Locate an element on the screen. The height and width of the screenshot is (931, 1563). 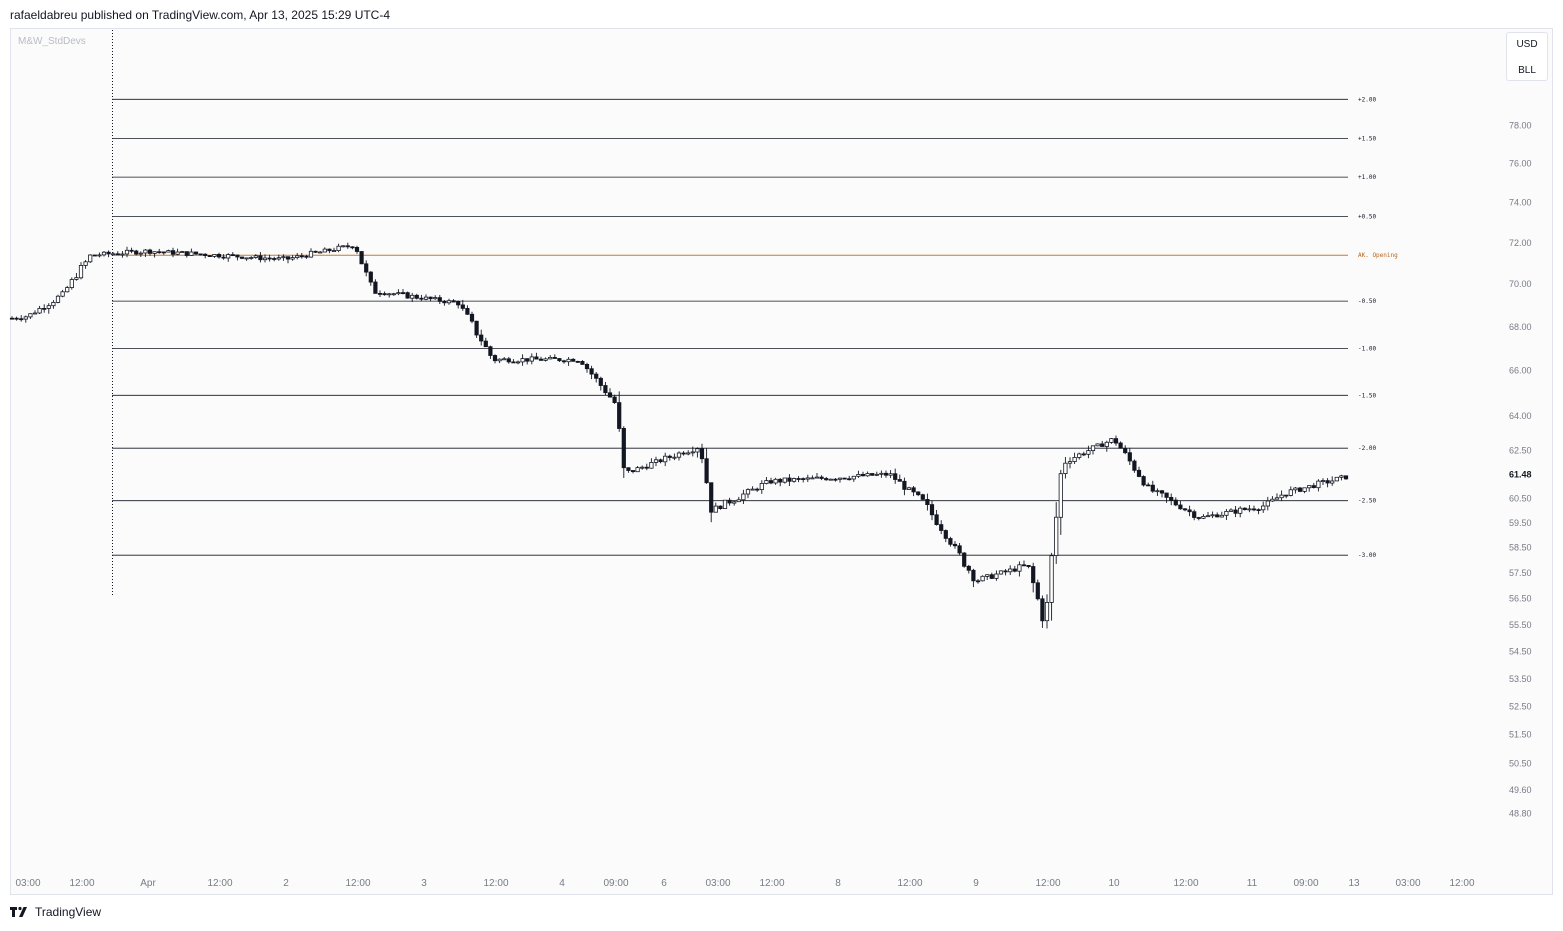
x-tick-11: 03:00 is located at coordinates (717, 883).